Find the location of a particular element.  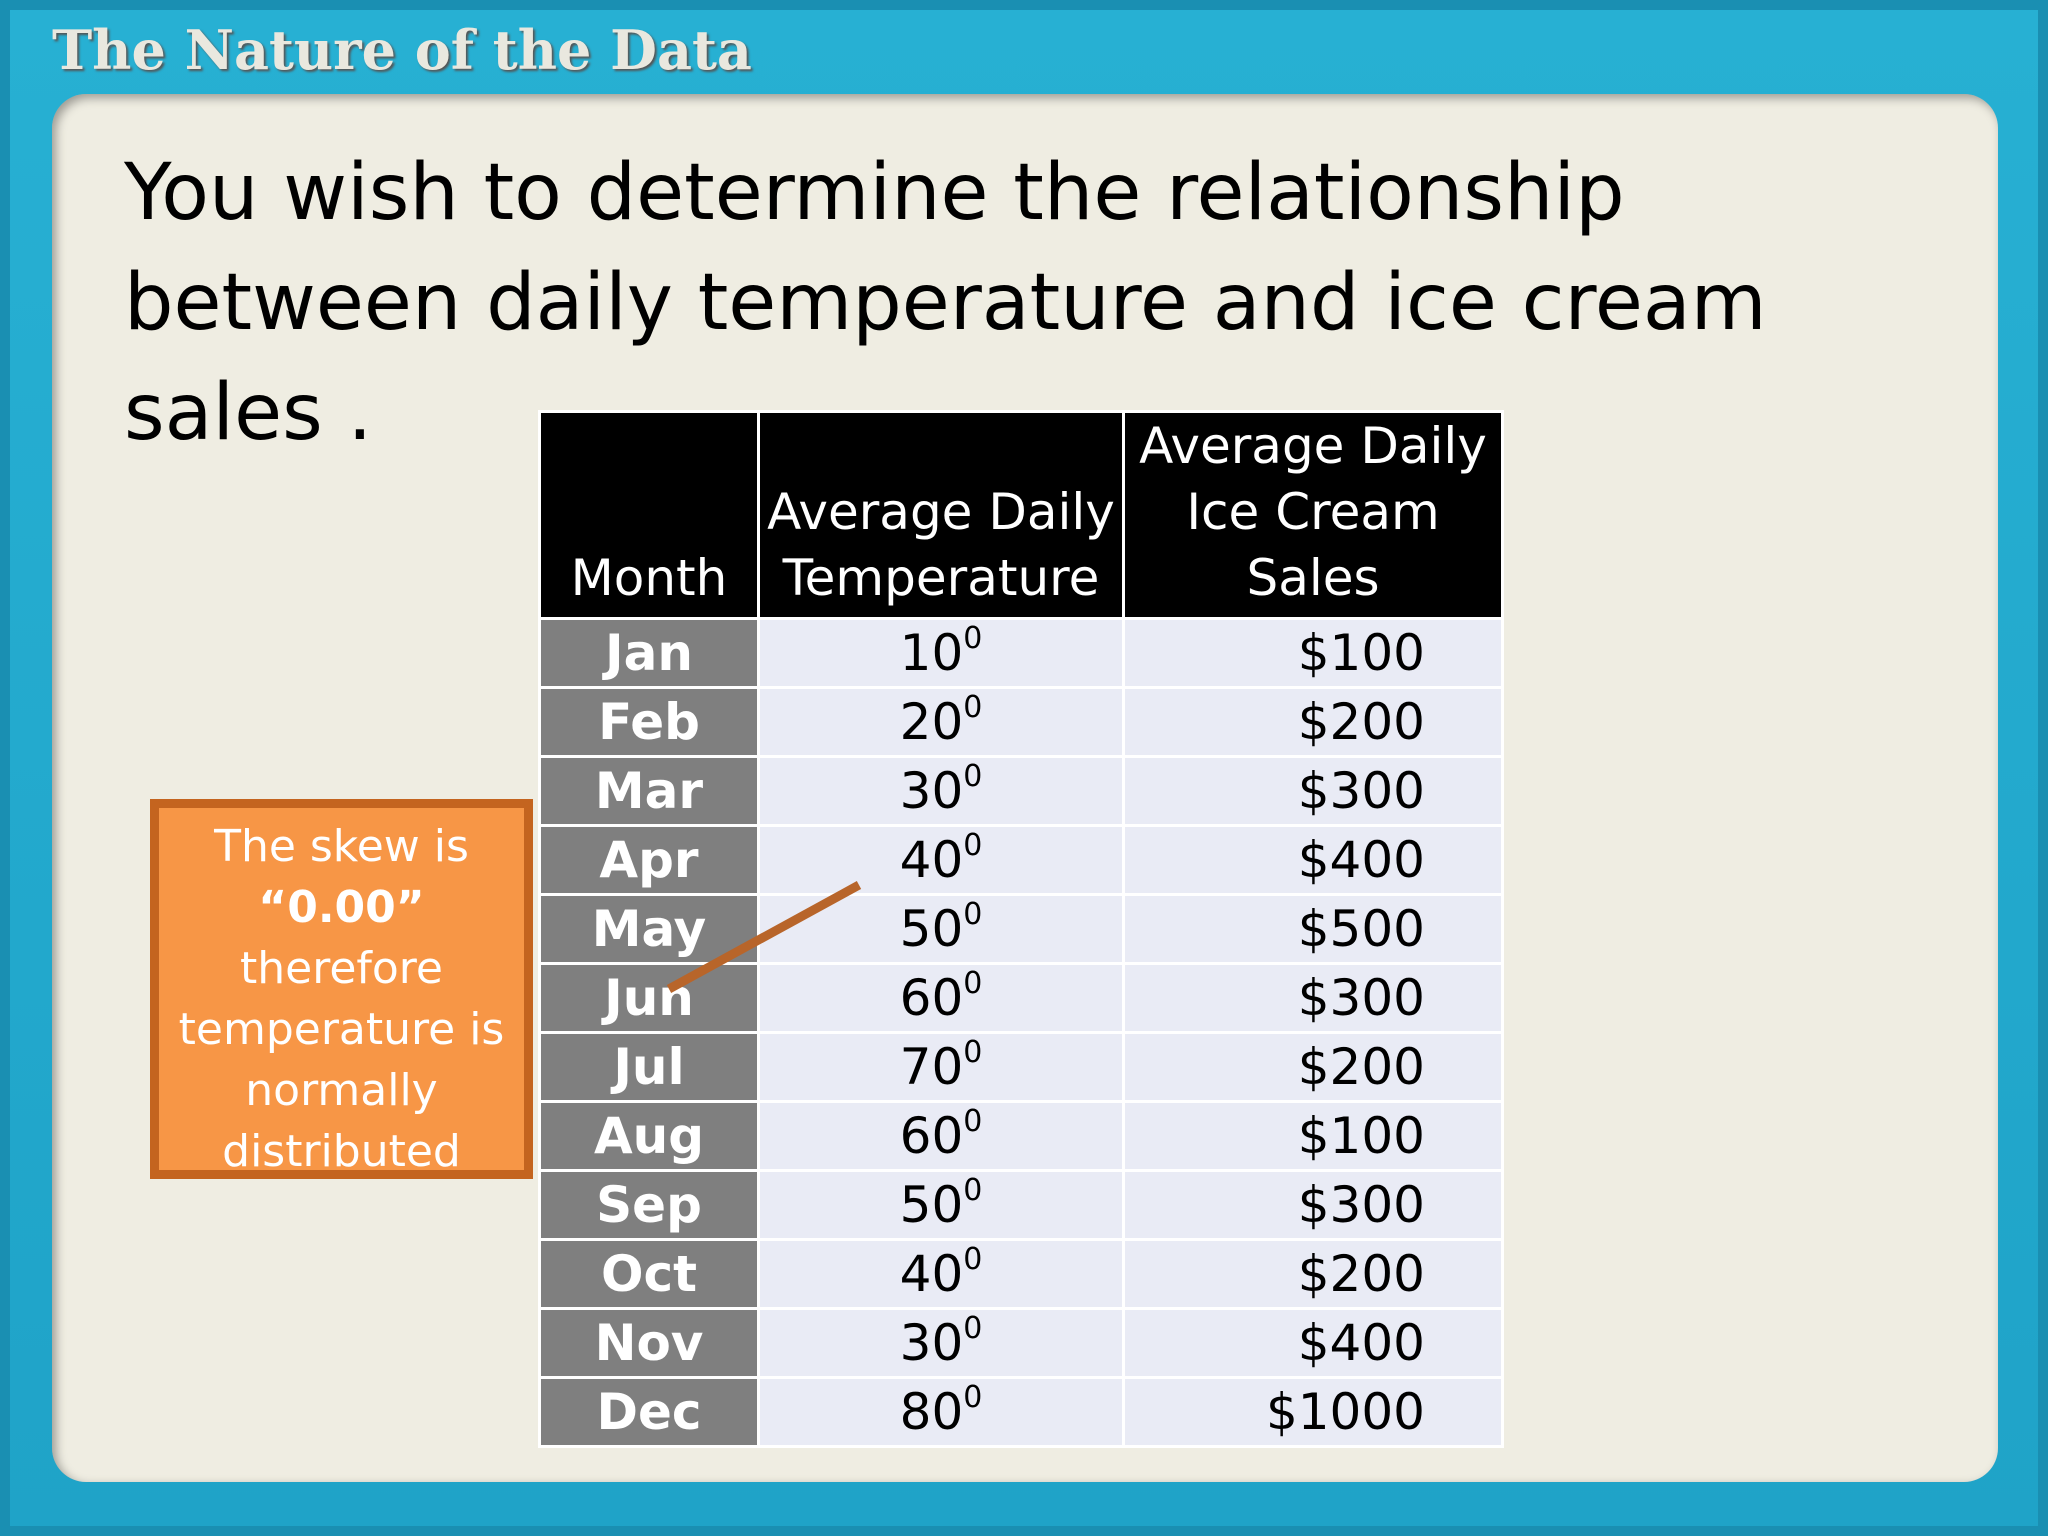

table-row: Mar 300 $300 is located at coordinates (1021, 791).